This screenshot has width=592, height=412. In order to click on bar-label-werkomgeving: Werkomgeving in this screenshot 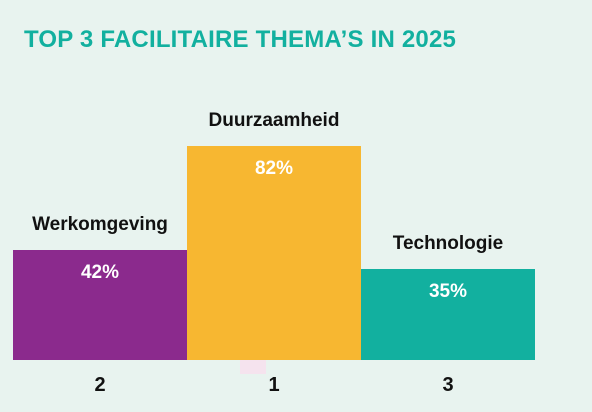, I will do `click(100, 224)`.